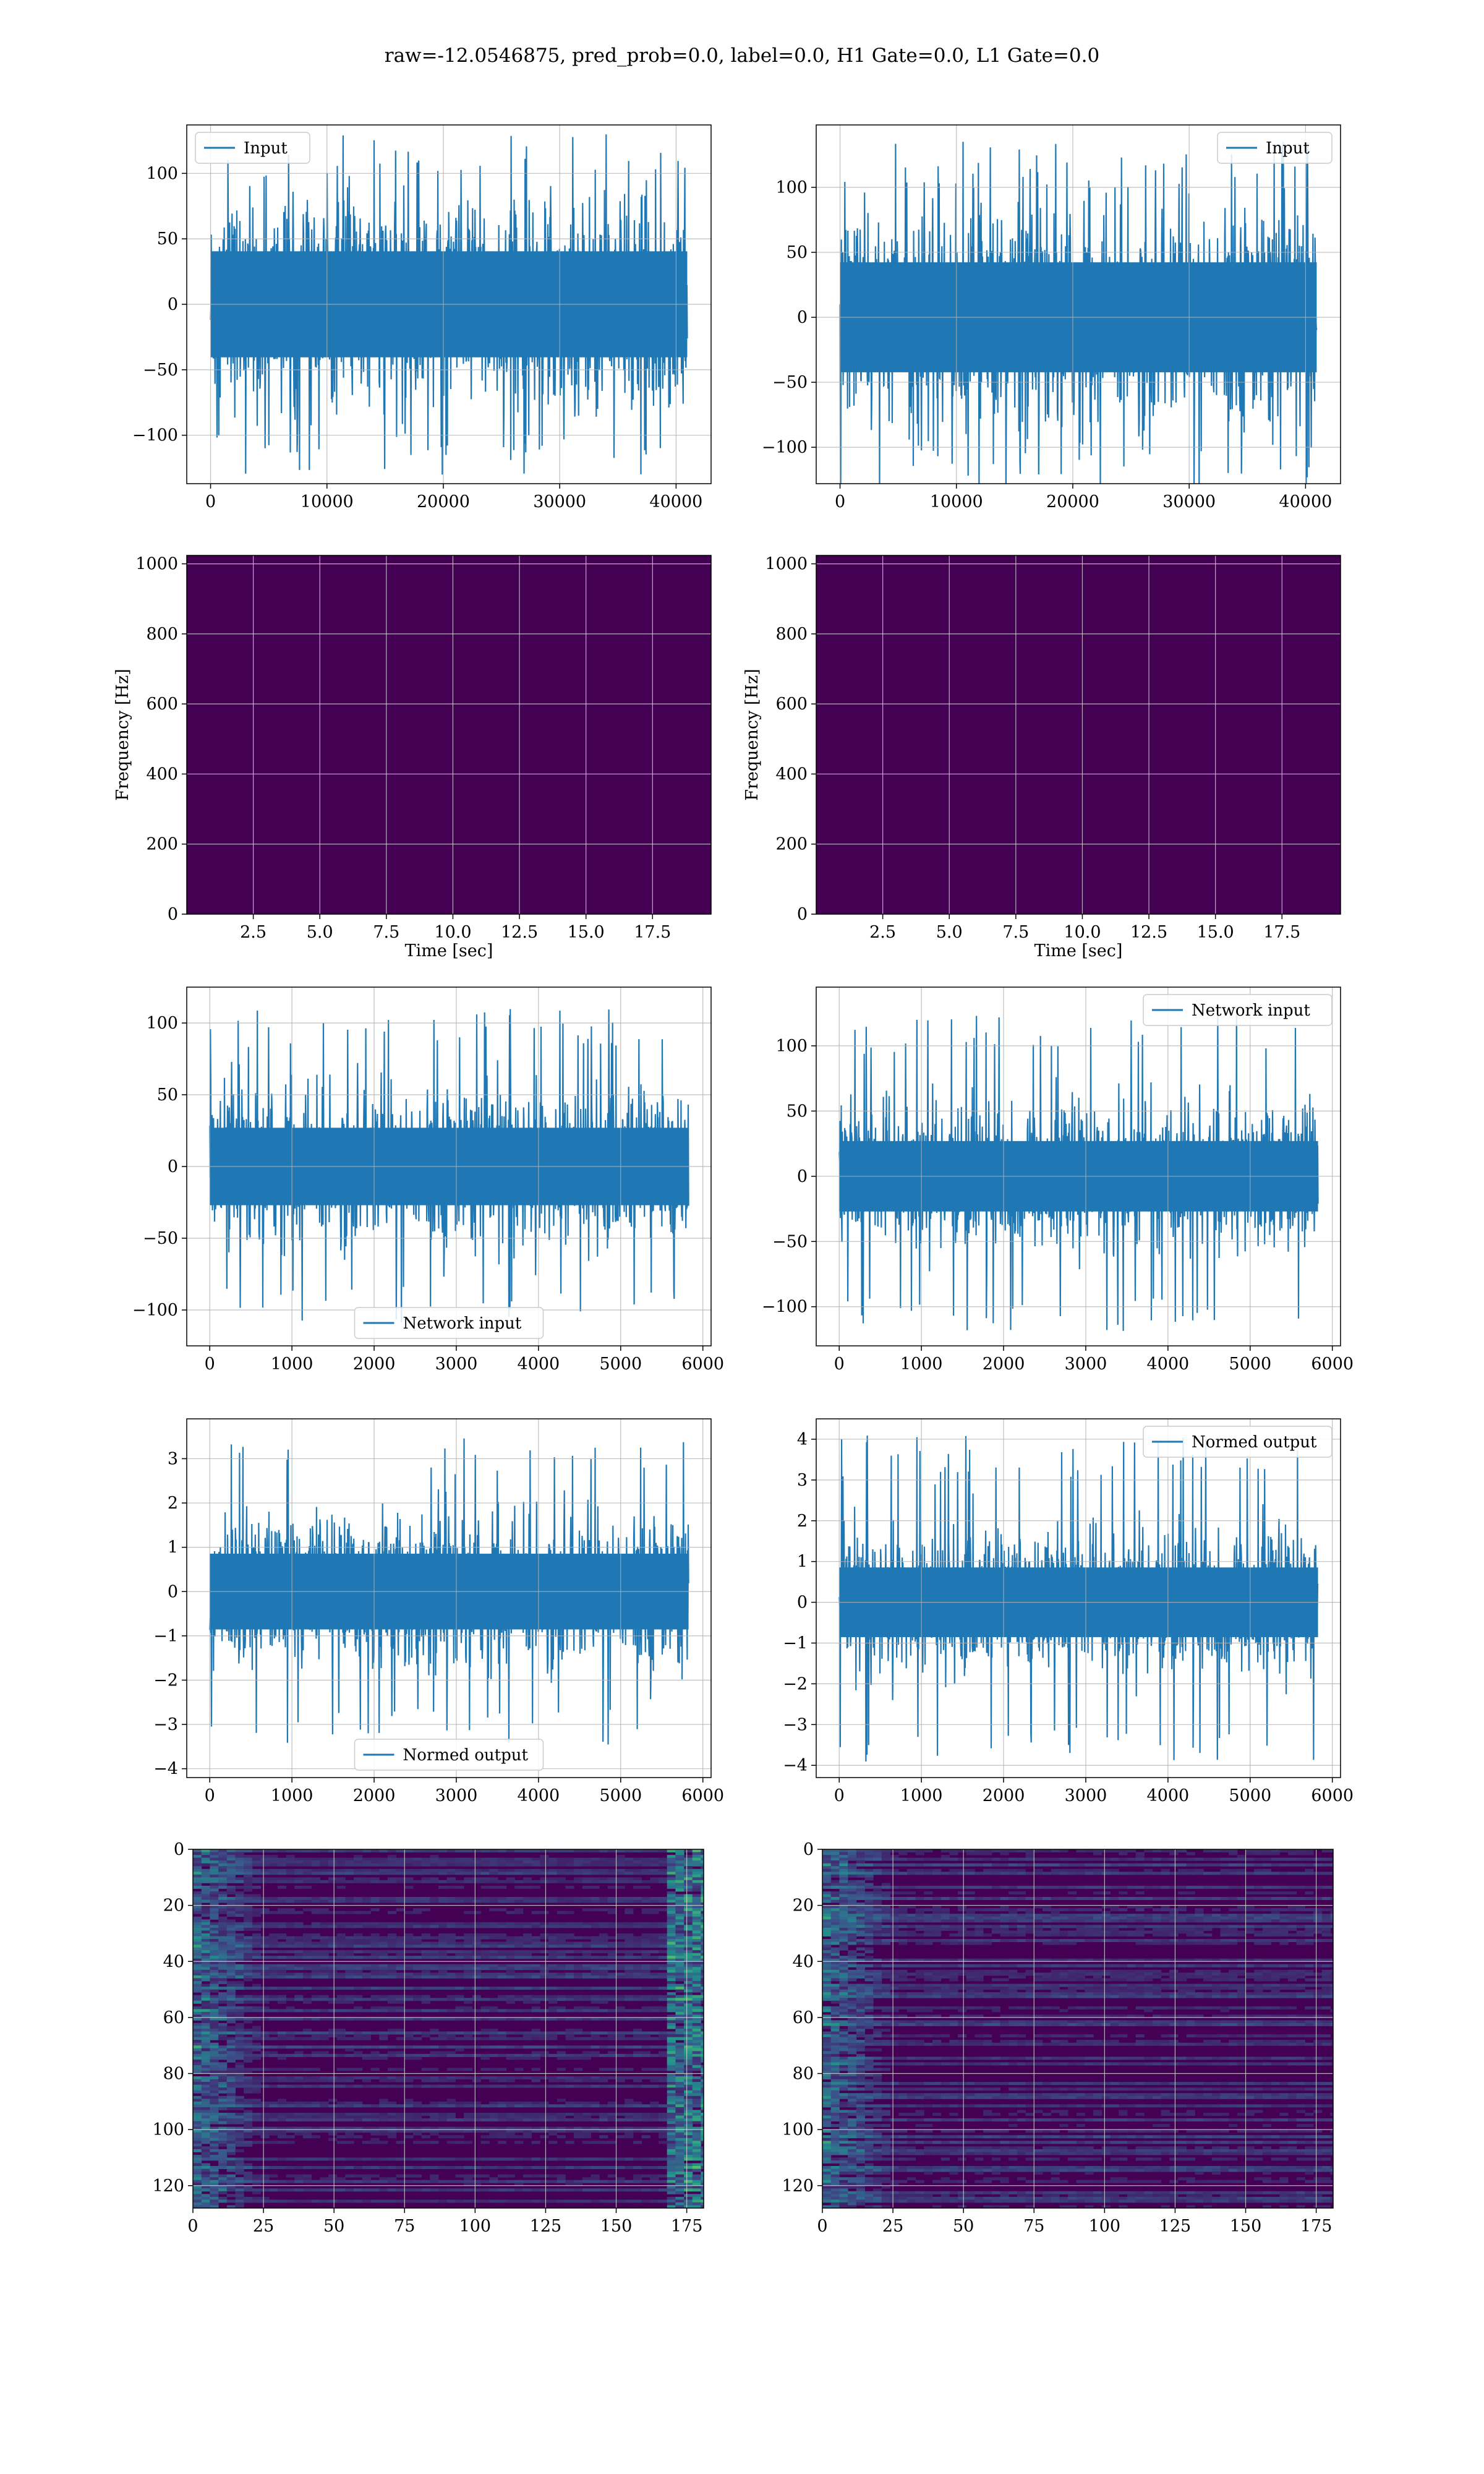 Image resolution: width=1484 pixels, height=2474 pixels. What do you see at coordinates (168, 2186) in the screenshot?
I see `y-tick-label: 120` at bounding box center [168, 2186].